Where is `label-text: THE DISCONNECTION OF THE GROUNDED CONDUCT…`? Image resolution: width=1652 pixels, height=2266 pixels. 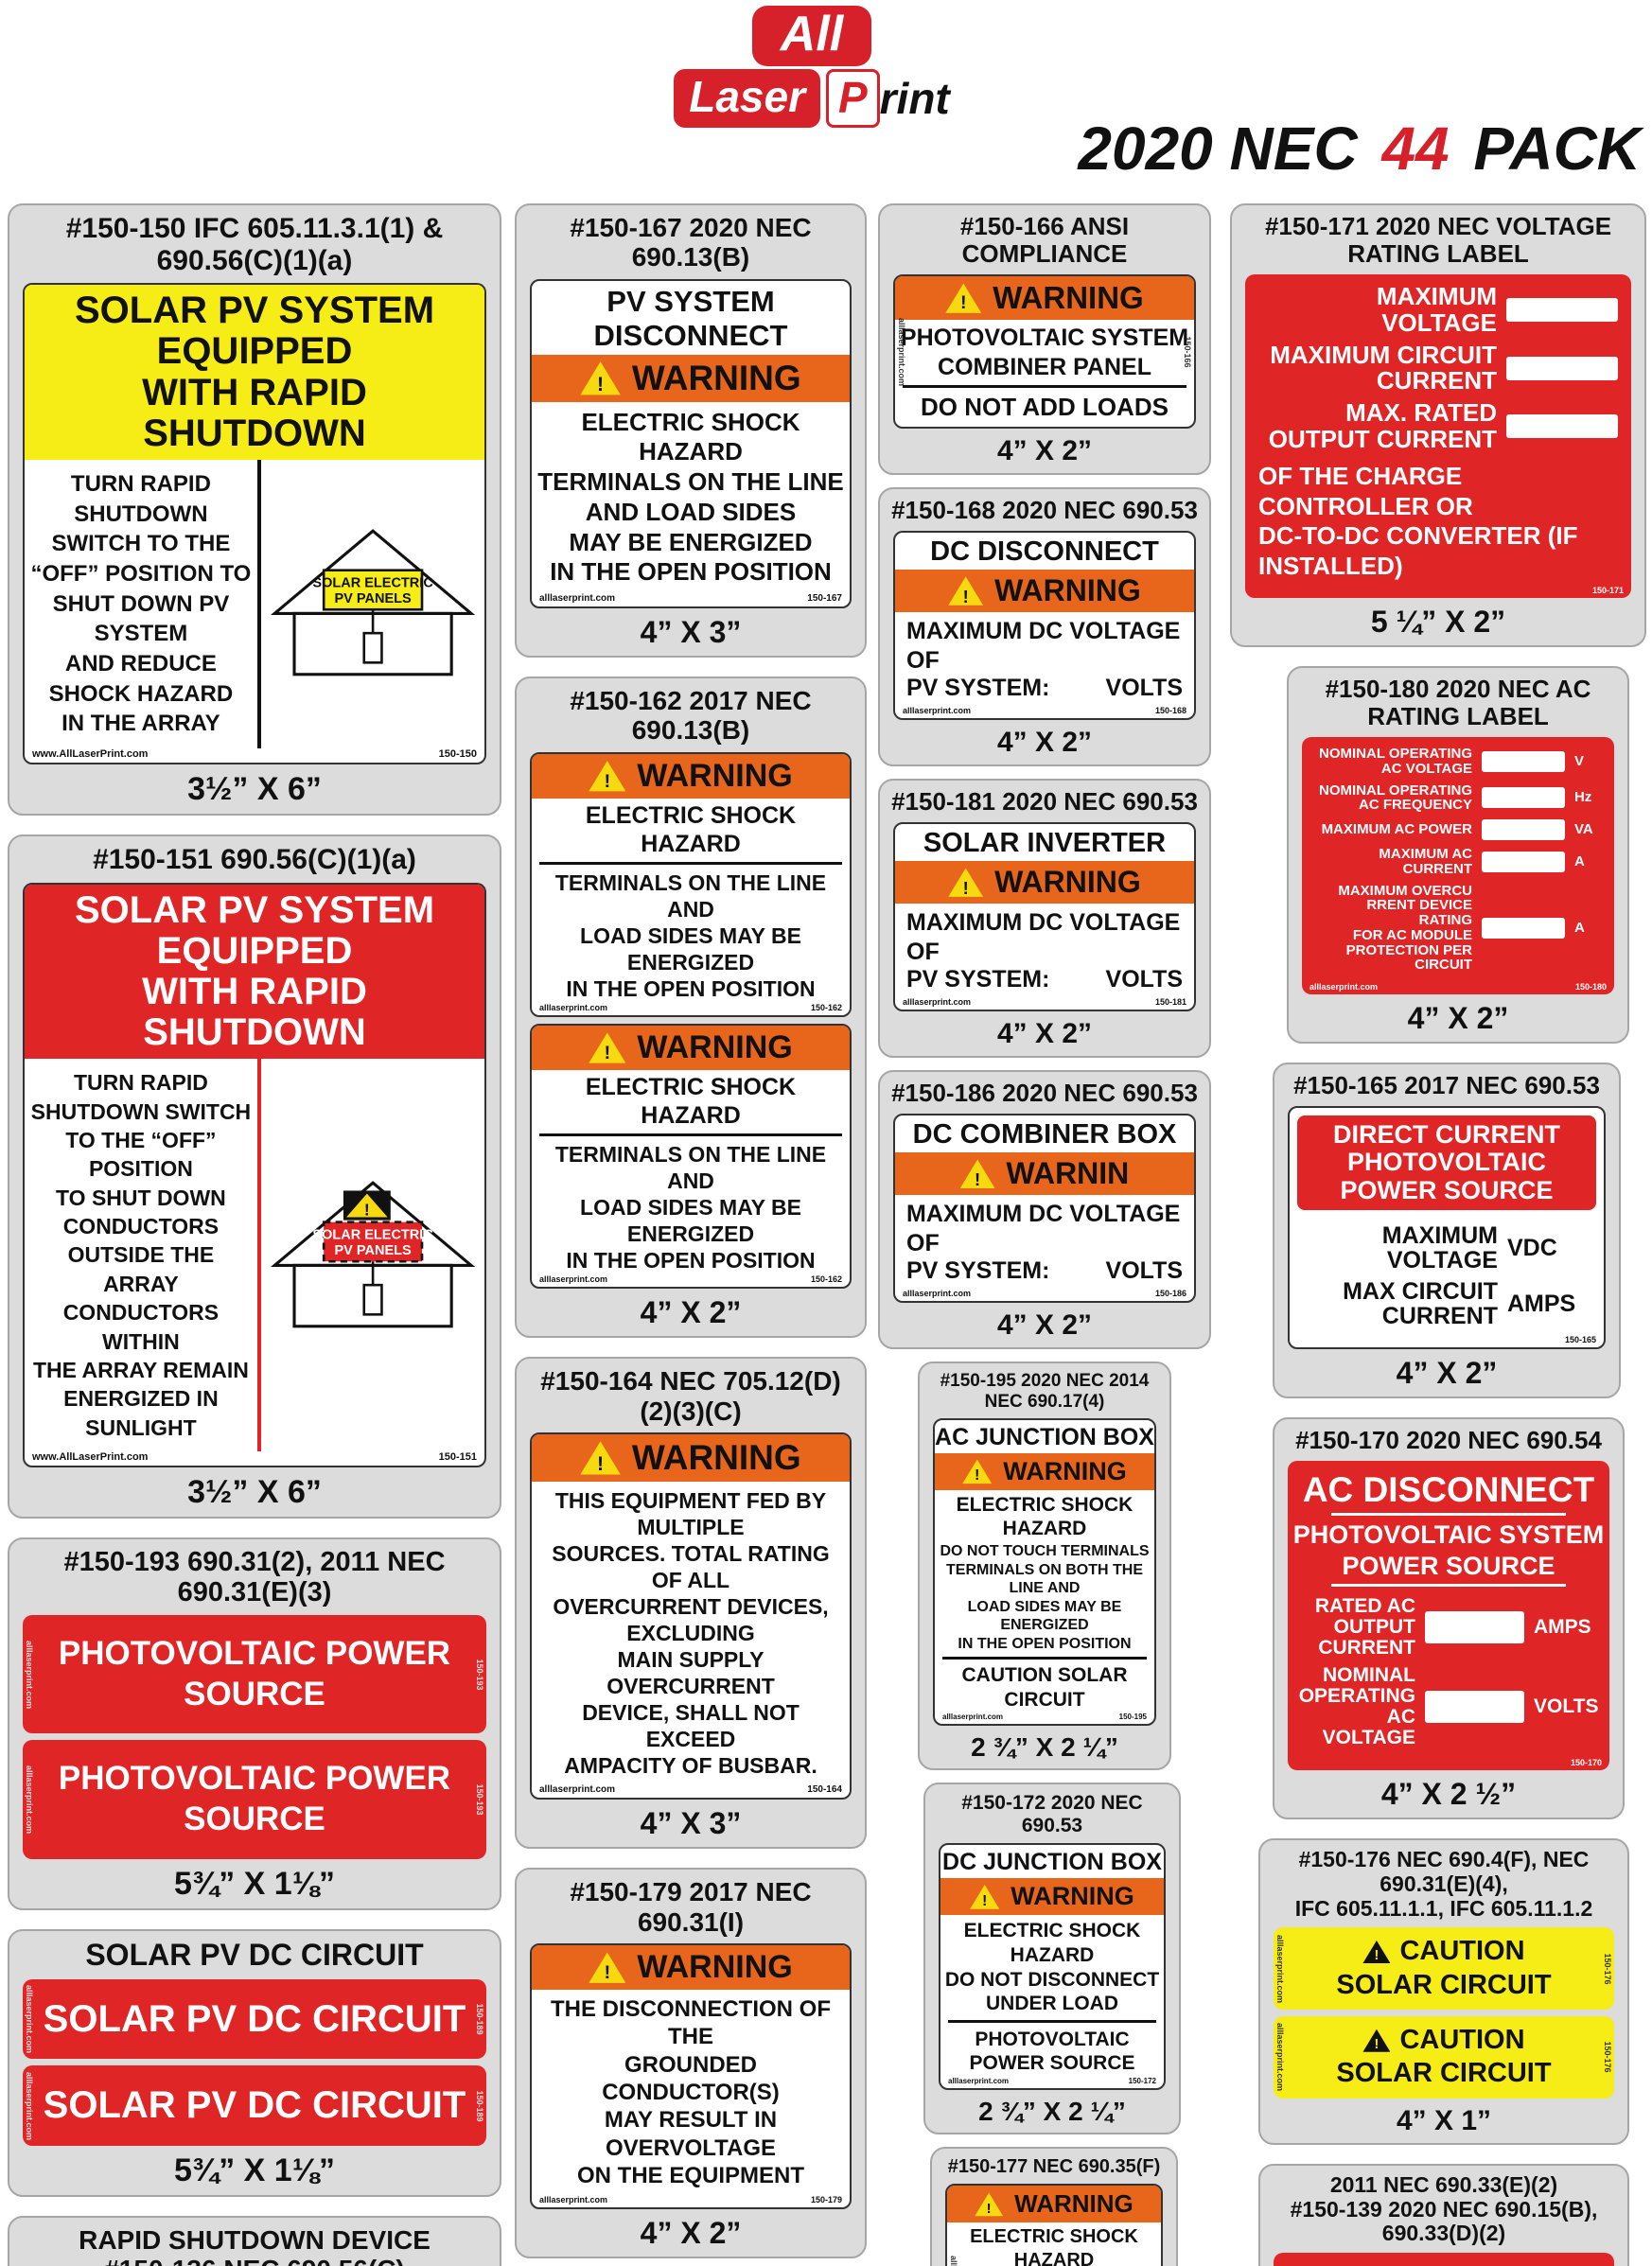 label-text: THE DISCONNECTION OF THE GROUNDED CONDUCT… is located at coordinates (690, 2092).